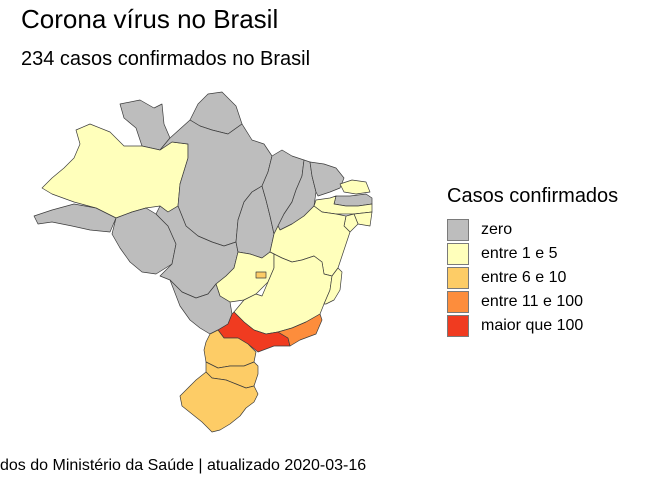 The image size is (672, 480). What do you see at coordinates (497, 229) in the screenshot?
I see `legend-label: zero` at bounding box center [497, 229].